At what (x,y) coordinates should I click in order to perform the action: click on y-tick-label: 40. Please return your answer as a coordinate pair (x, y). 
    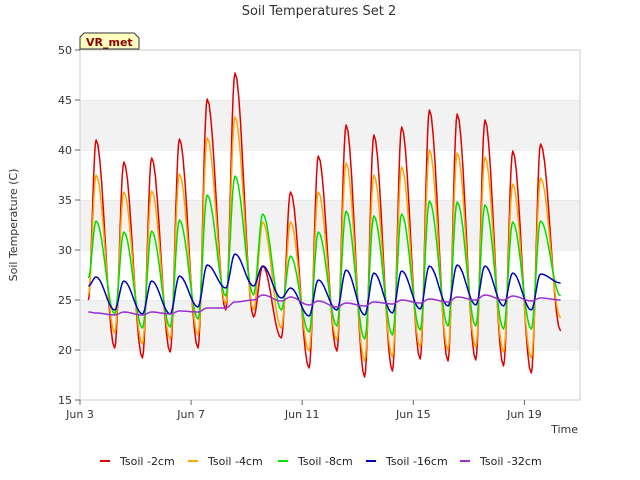
    Looking at the image, I should click on (65, 150).